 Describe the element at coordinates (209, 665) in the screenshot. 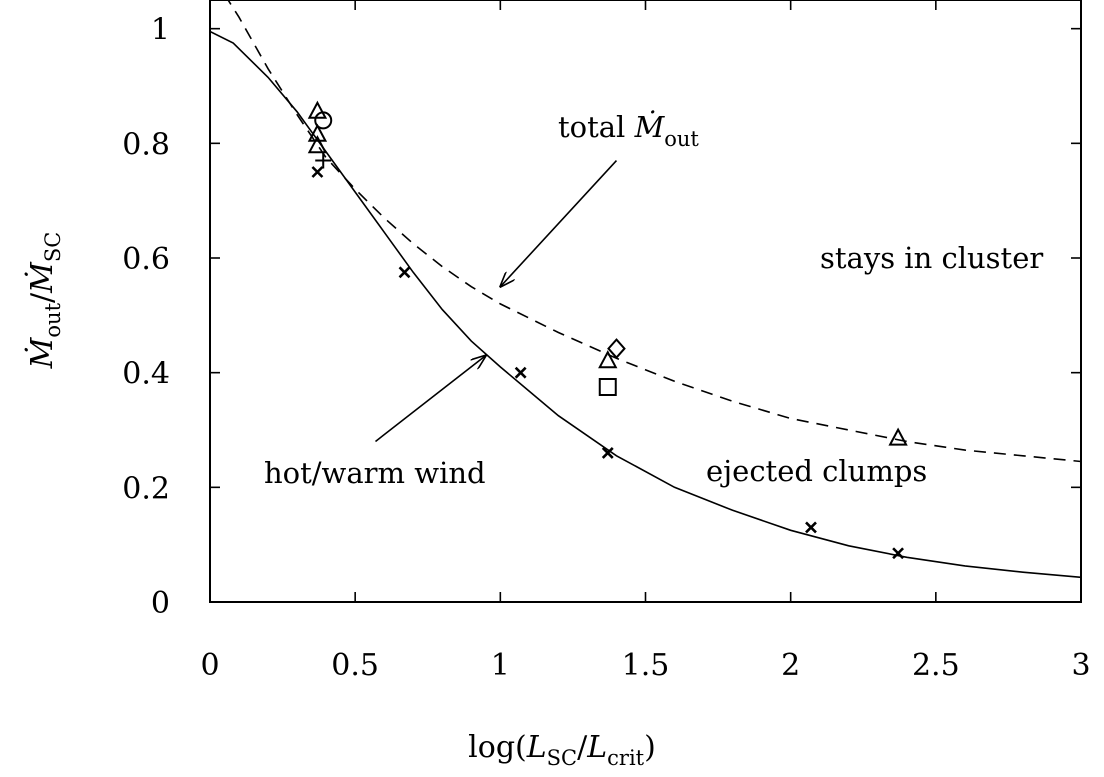

I see `x-tick-label: 0` at that location.